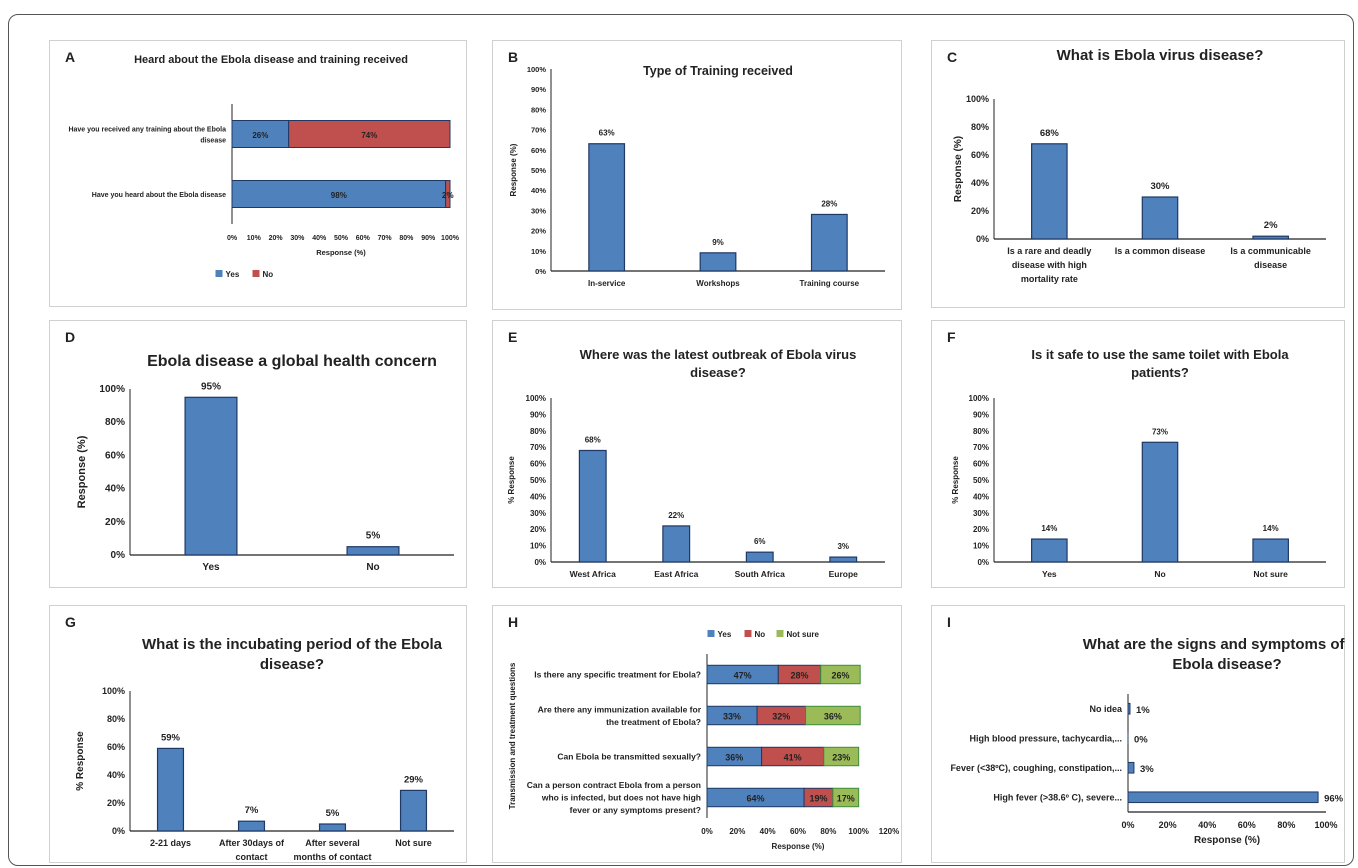 This screenshot has width=1358, height=868. I want to click on legend-label: No, so click(760, 634).